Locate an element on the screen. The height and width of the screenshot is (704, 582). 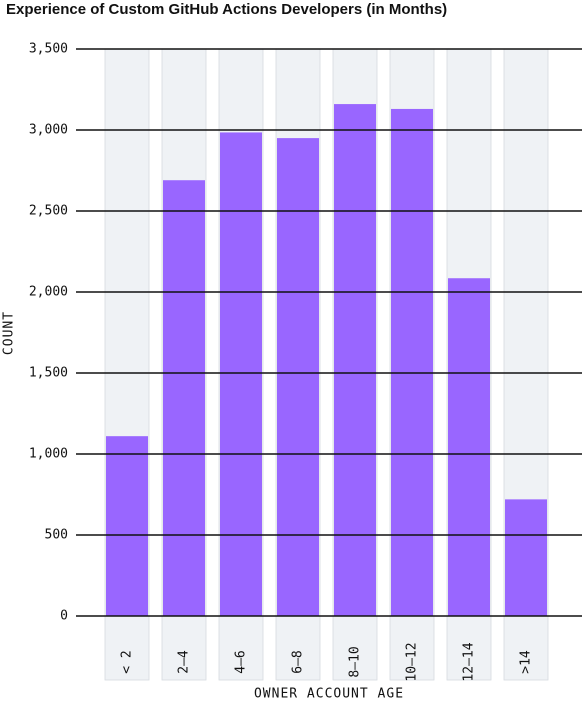
x-tick-label: < 2 is located at coordinates (127, 661).